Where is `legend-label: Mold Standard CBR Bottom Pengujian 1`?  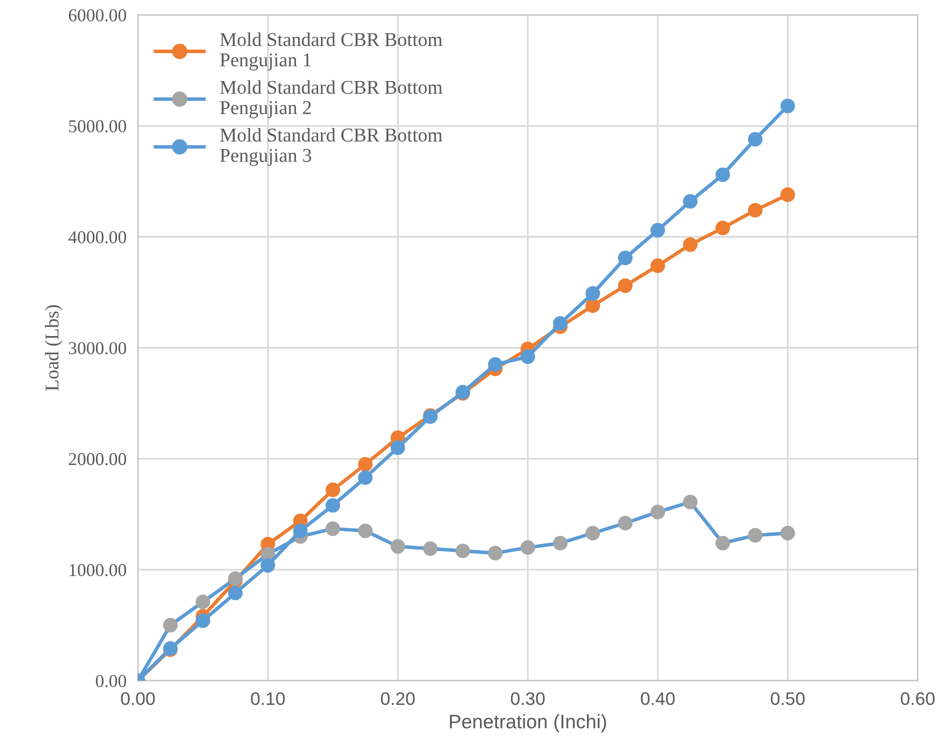
legend-label: Mold Standard CBR Bottom Pengujian 1 is located at coordinates (331, 51).